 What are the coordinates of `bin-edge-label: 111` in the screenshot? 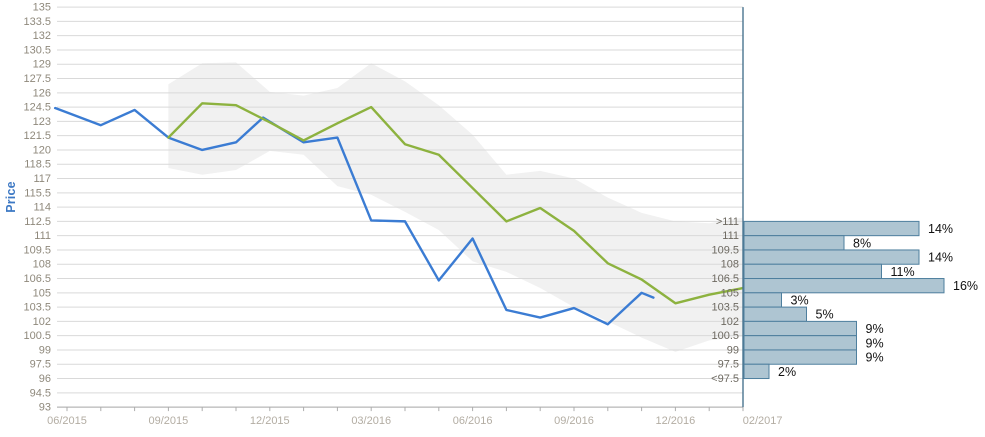 It's located at (730, 236).